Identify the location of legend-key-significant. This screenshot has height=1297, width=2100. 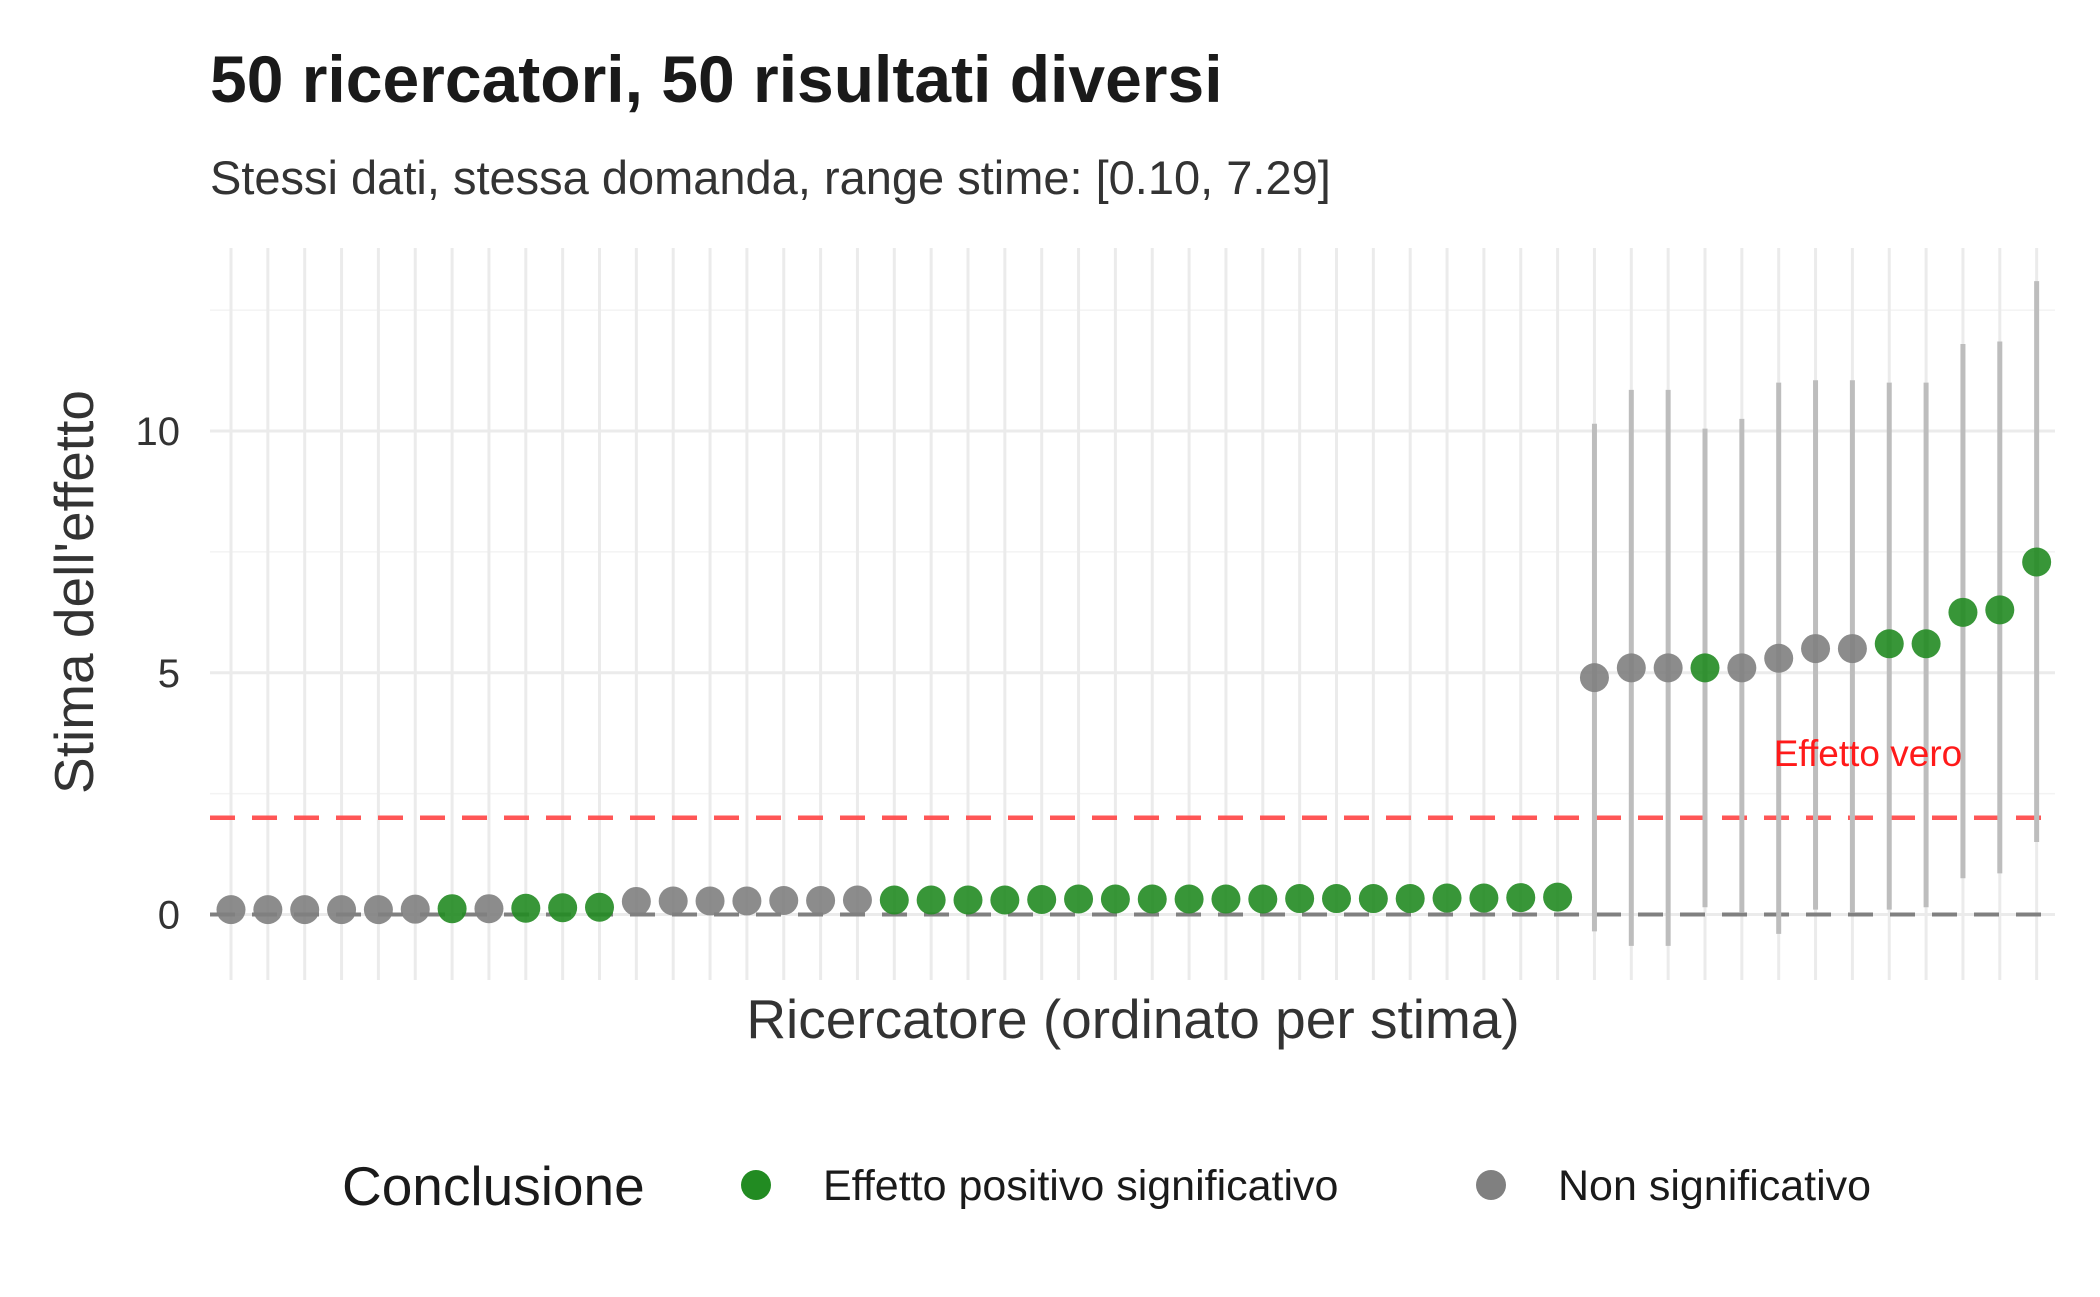
(756, 1185).